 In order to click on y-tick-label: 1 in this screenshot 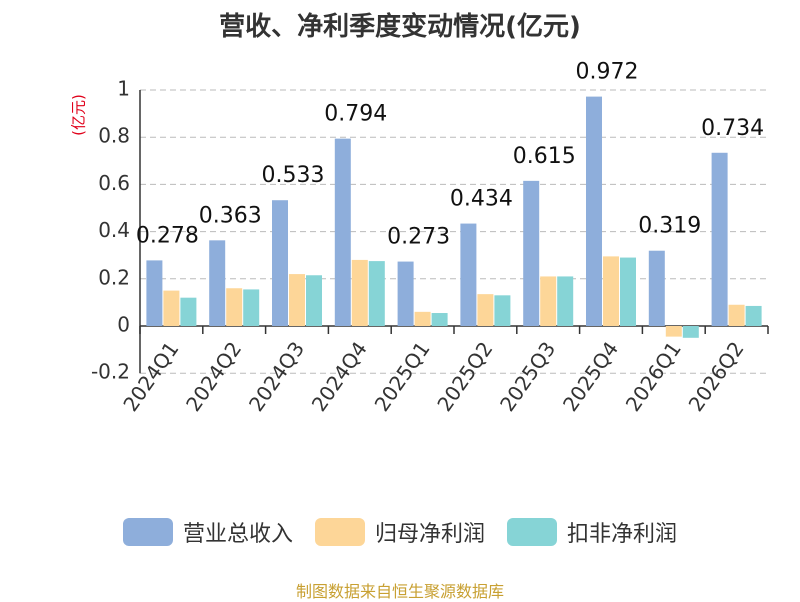, I will do `click(123, 89)`.